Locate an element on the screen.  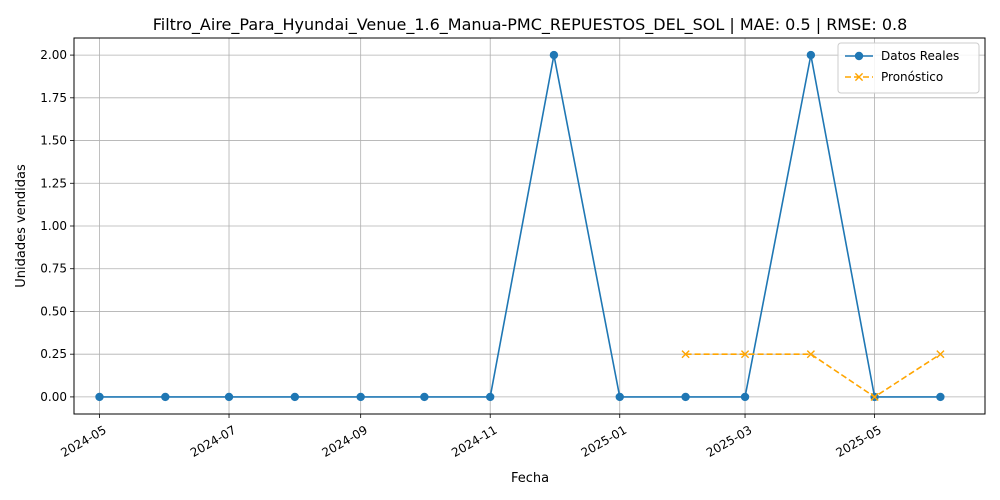
y-tick-label: 1.00 is located at coordinates (53, 226).